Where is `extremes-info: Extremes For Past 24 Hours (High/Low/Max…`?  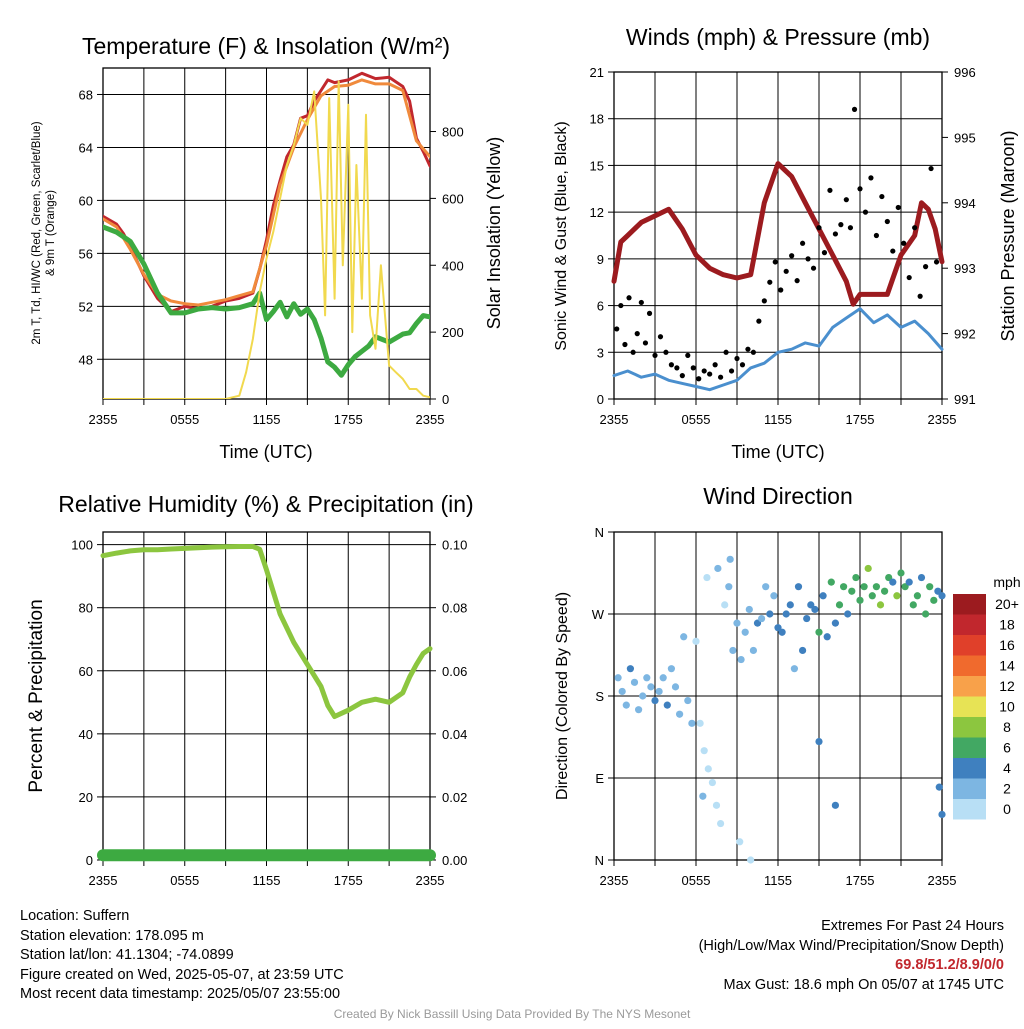 extremes-info: Extremes For Past 24 Hours (High/Low/Max… is located at coordinates (851, 956).